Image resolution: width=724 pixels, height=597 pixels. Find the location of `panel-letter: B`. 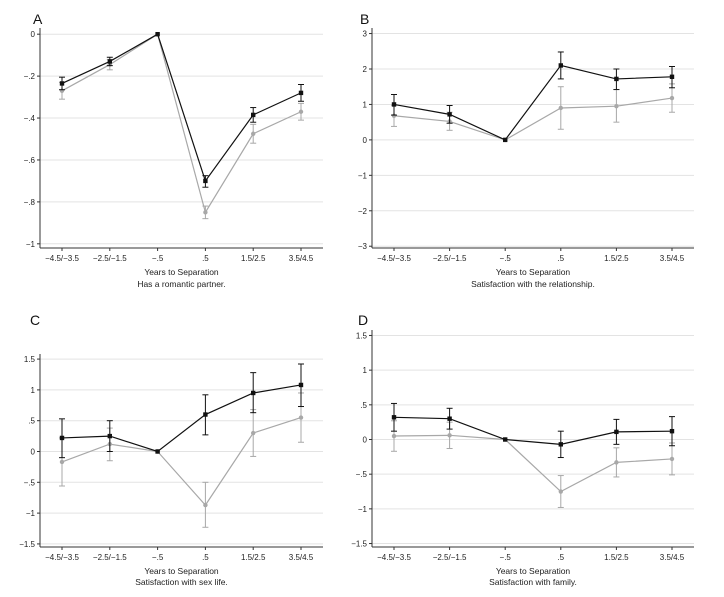

panel-letter: B is located at coordinates (364, 19).